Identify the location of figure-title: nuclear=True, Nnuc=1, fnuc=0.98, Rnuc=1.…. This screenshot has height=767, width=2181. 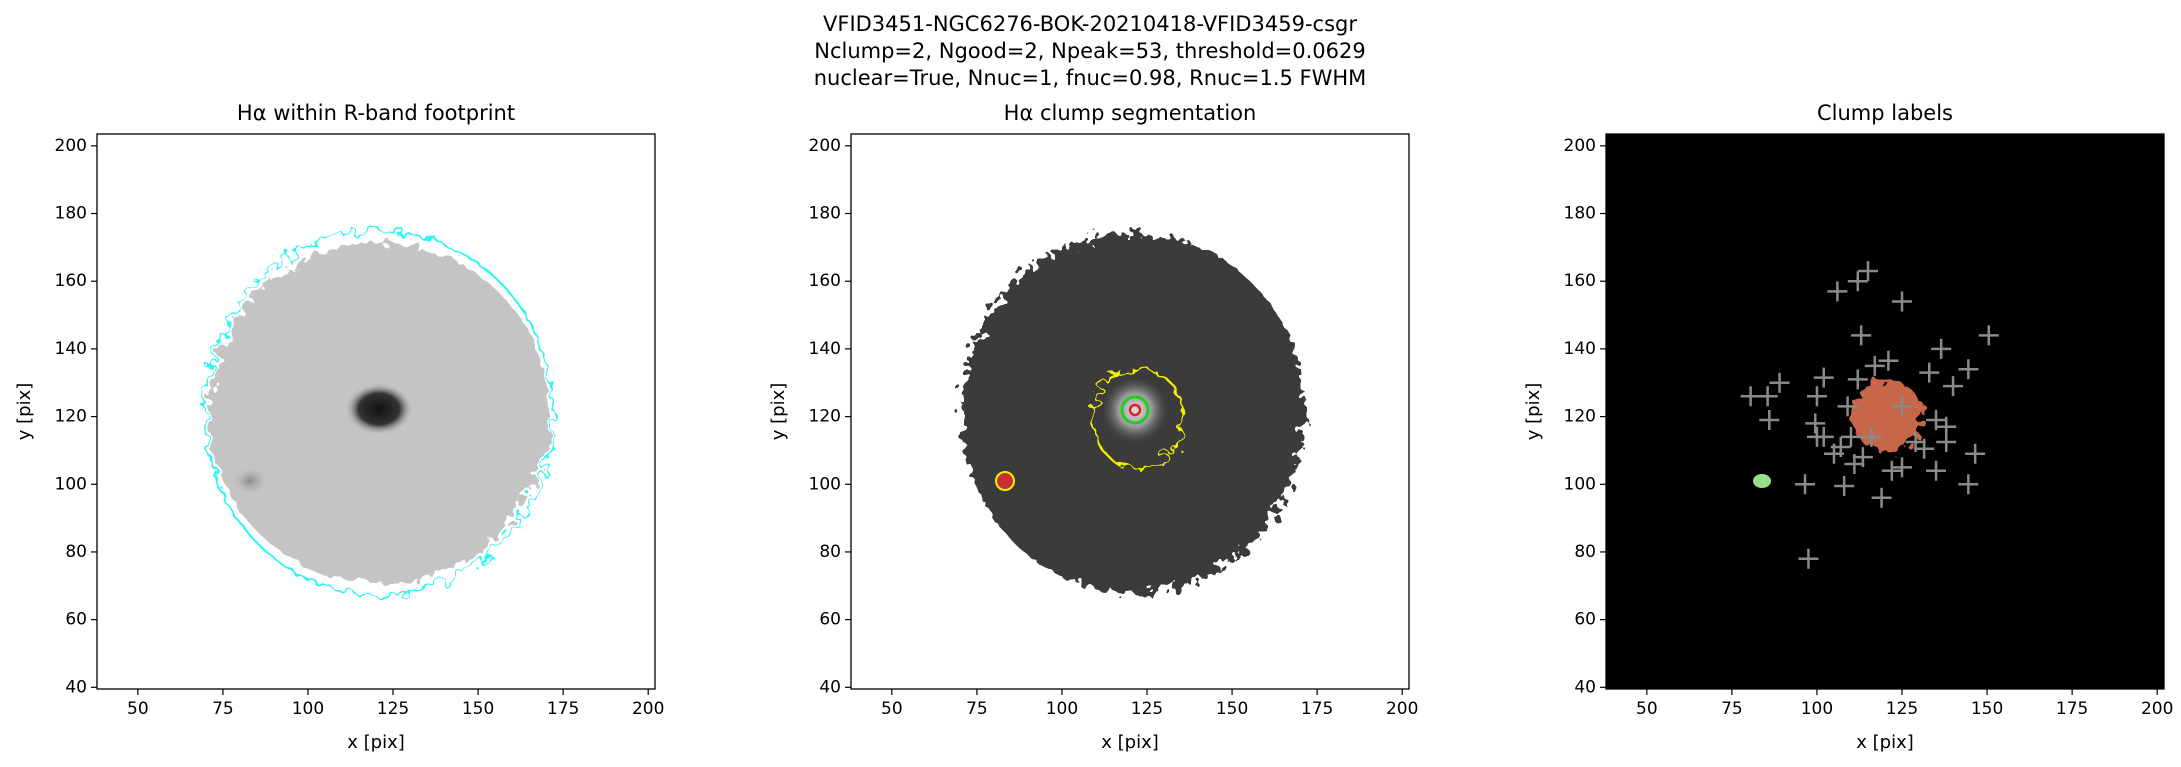
(1090, 78).